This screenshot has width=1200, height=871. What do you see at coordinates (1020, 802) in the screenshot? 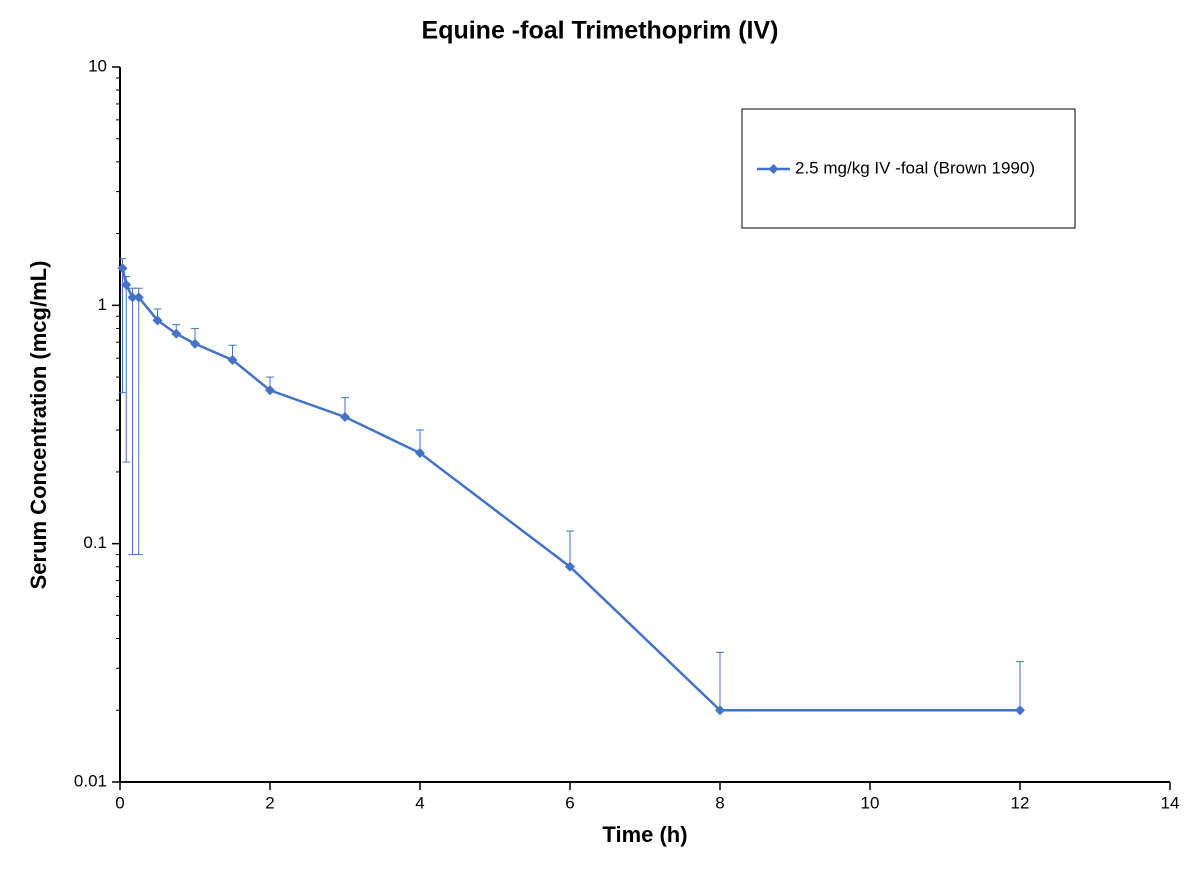
I see `x-tick-label: 12` at bounding box center [1020, 802].